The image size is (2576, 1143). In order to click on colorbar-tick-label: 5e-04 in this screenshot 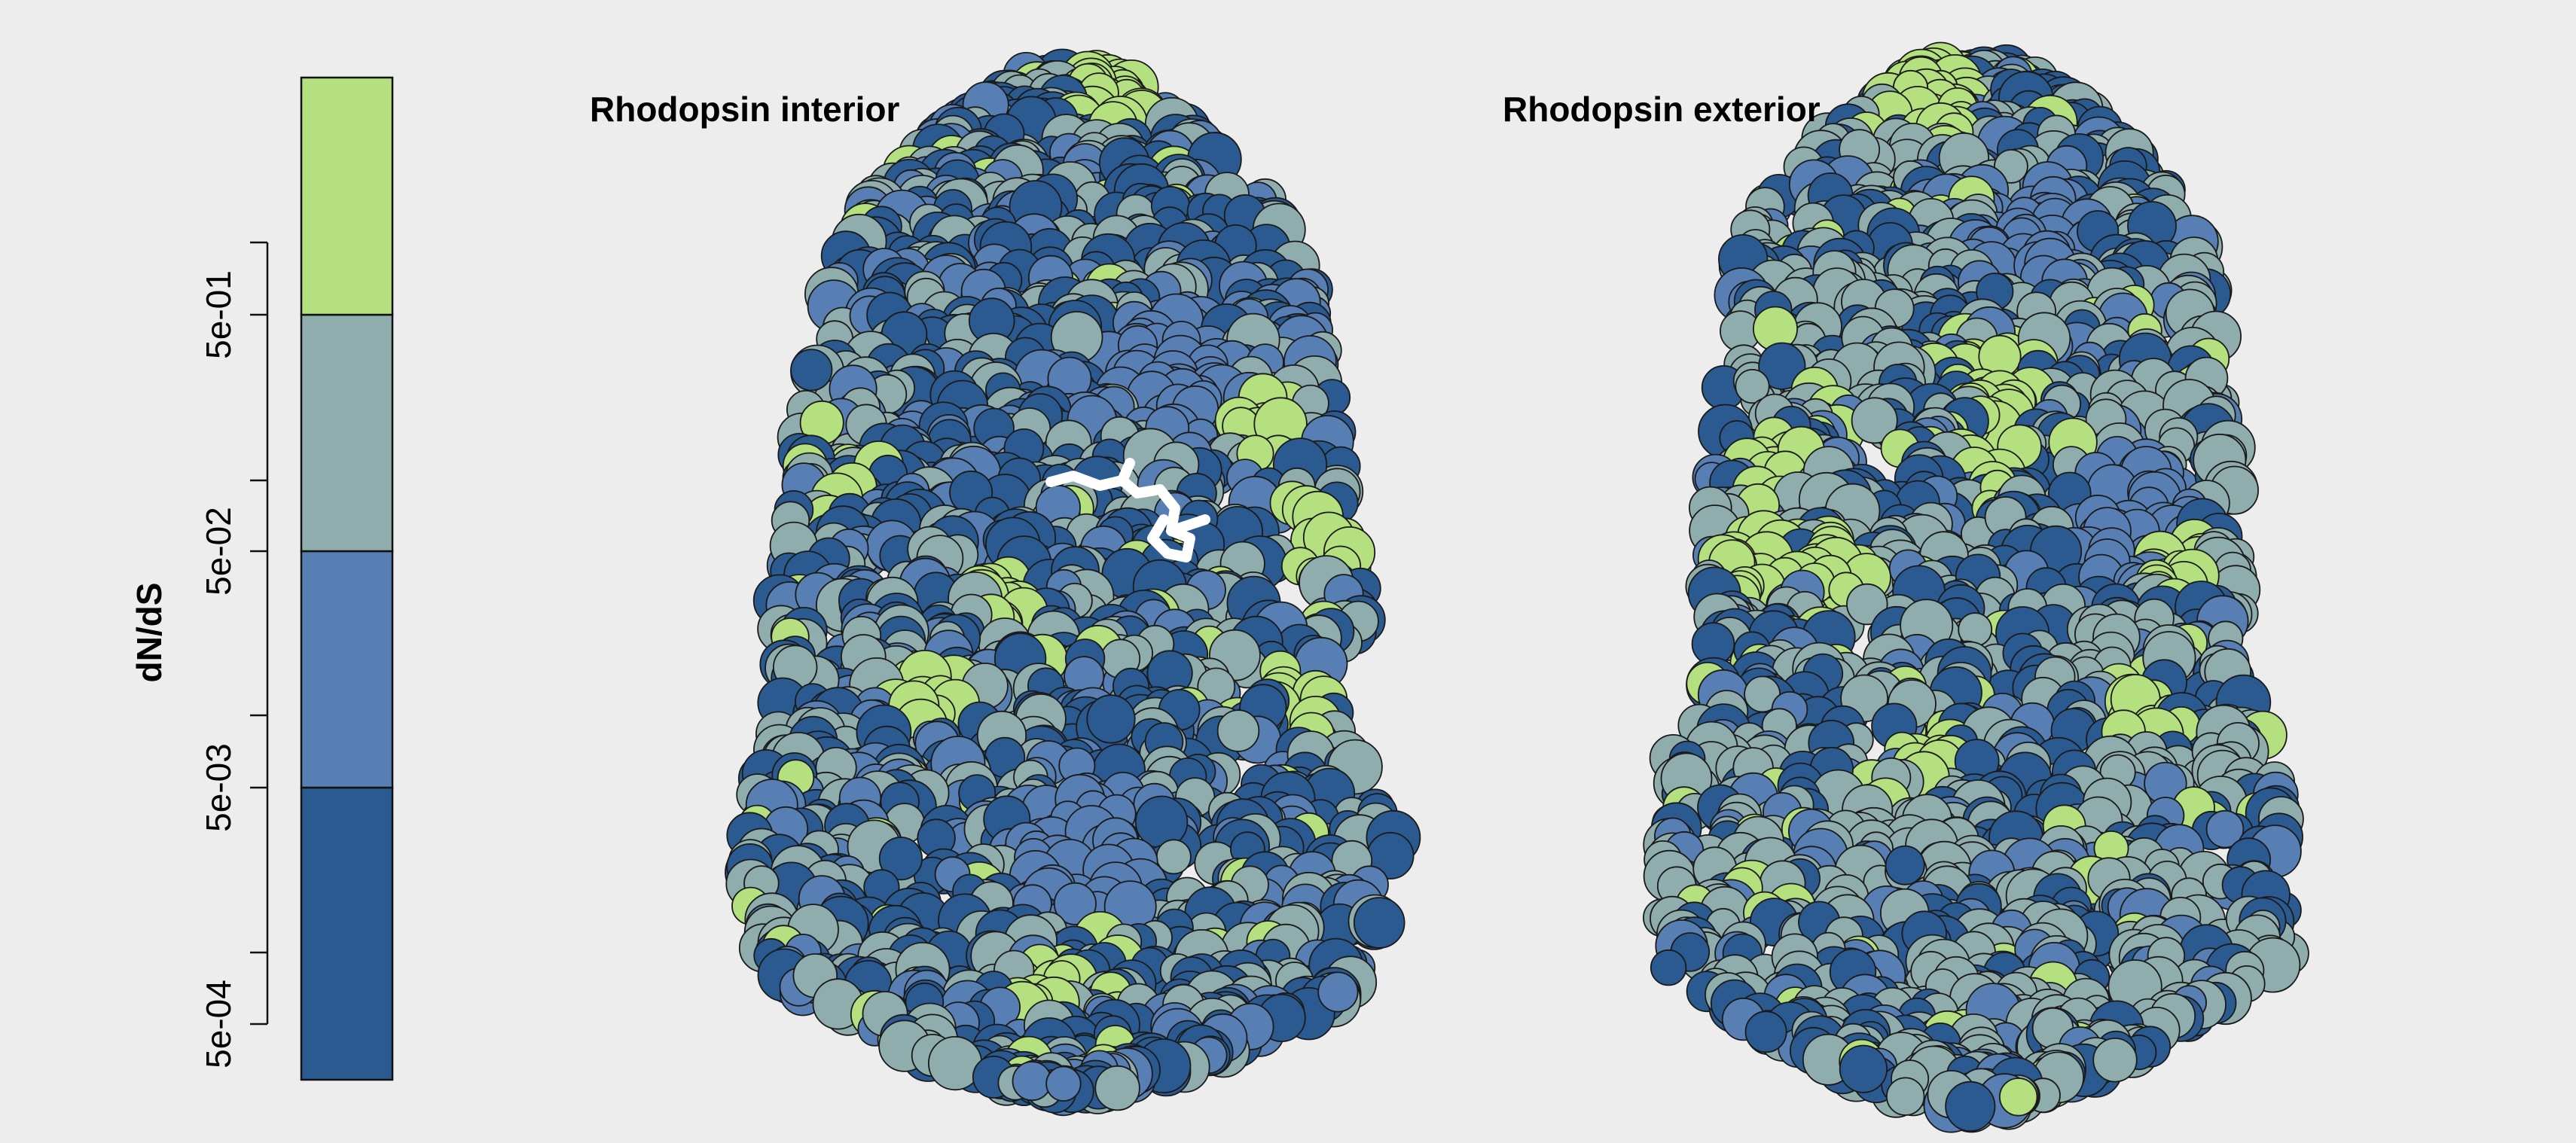, I will do `click(219, 1024)`.